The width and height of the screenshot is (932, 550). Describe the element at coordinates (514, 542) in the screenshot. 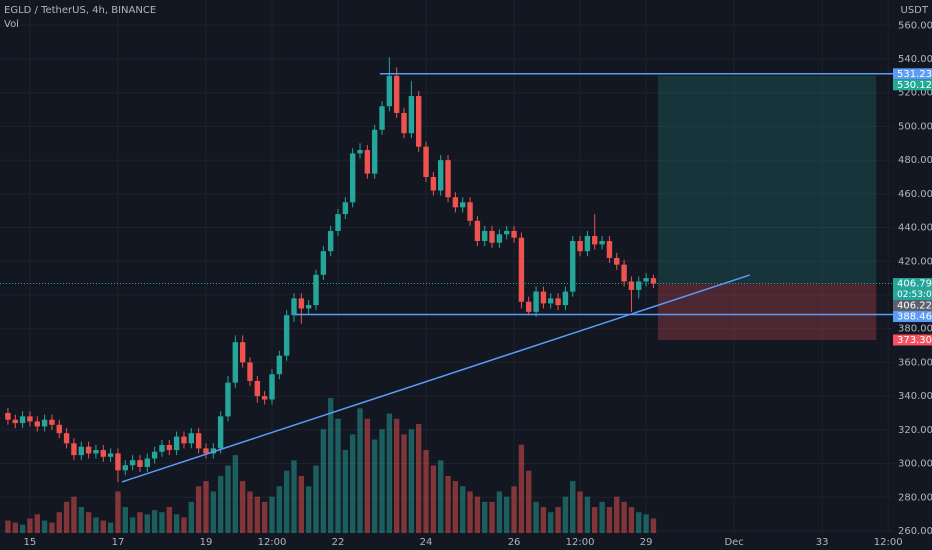

I see `x-tick-label: 26` at that location.